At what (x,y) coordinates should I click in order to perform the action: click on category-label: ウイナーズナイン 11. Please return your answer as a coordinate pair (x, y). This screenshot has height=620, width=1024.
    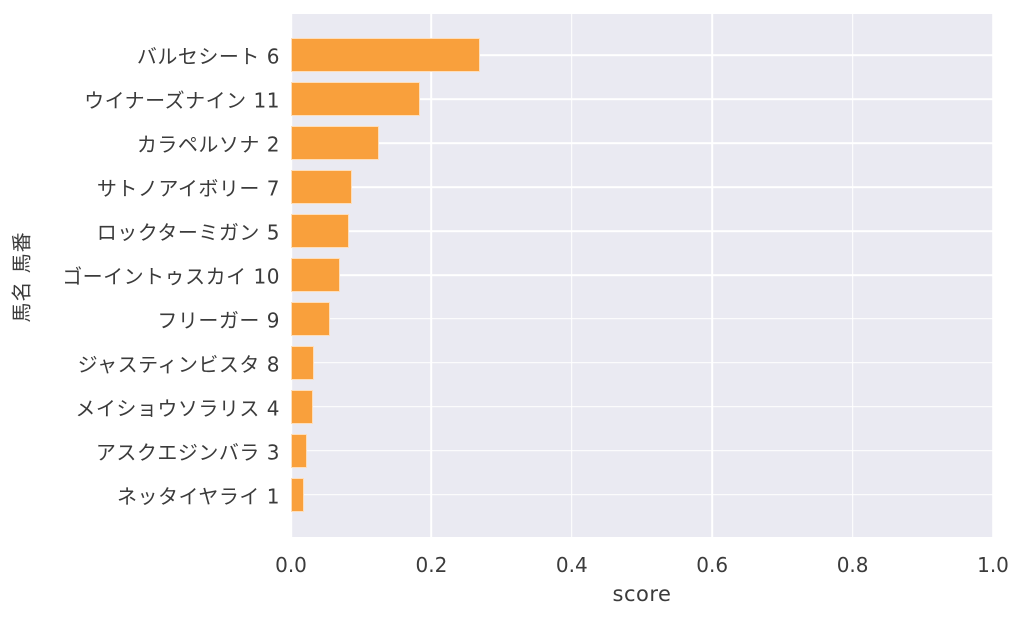
    Looking at the image, I should click on (182, 100).